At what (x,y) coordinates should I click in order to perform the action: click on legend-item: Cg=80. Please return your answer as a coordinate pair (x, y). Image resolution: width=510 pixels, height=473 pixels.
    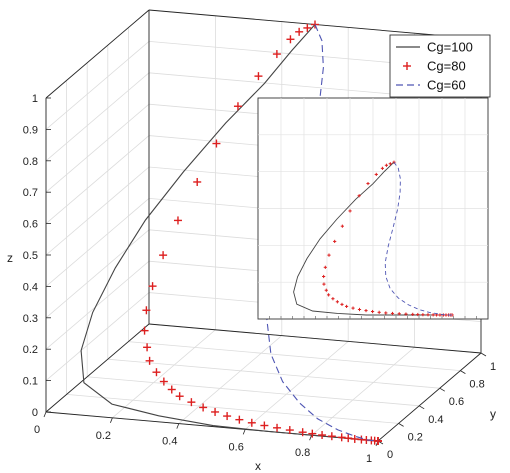
    Looking at the image, I should click on (434, 66).